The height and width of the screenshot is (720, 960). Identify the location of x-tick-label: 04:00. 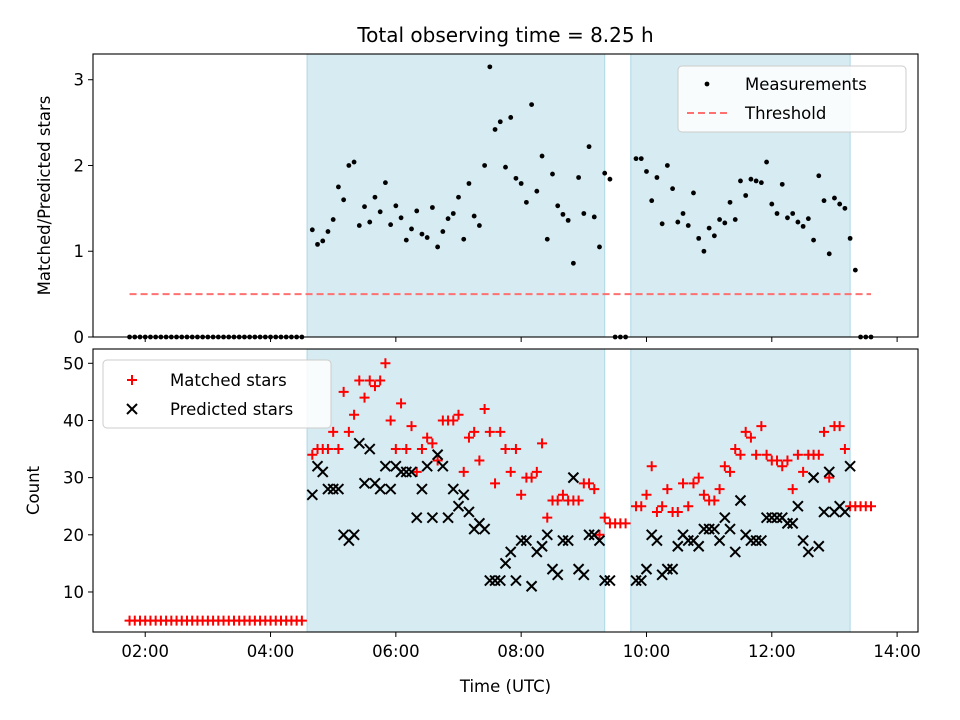
(271, 651).